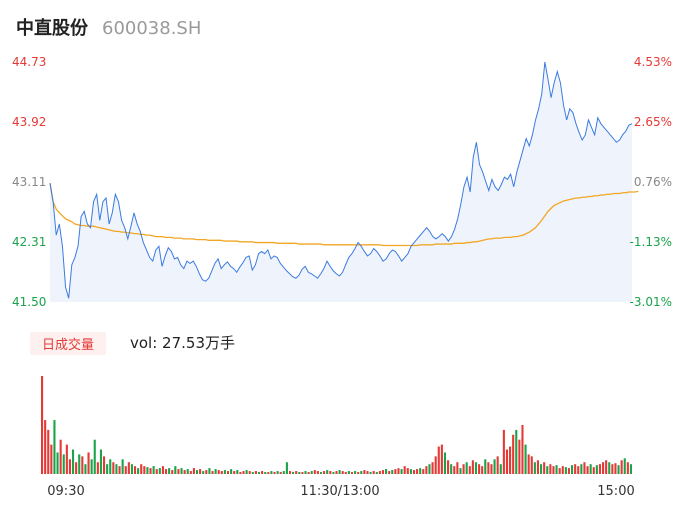 The height and width of the screenshot is (524, 686). What do you see at coordinates (29, 242) in the screenshot?
I see `price-axis-tick: 42.31` at bounding box center [29, 242].